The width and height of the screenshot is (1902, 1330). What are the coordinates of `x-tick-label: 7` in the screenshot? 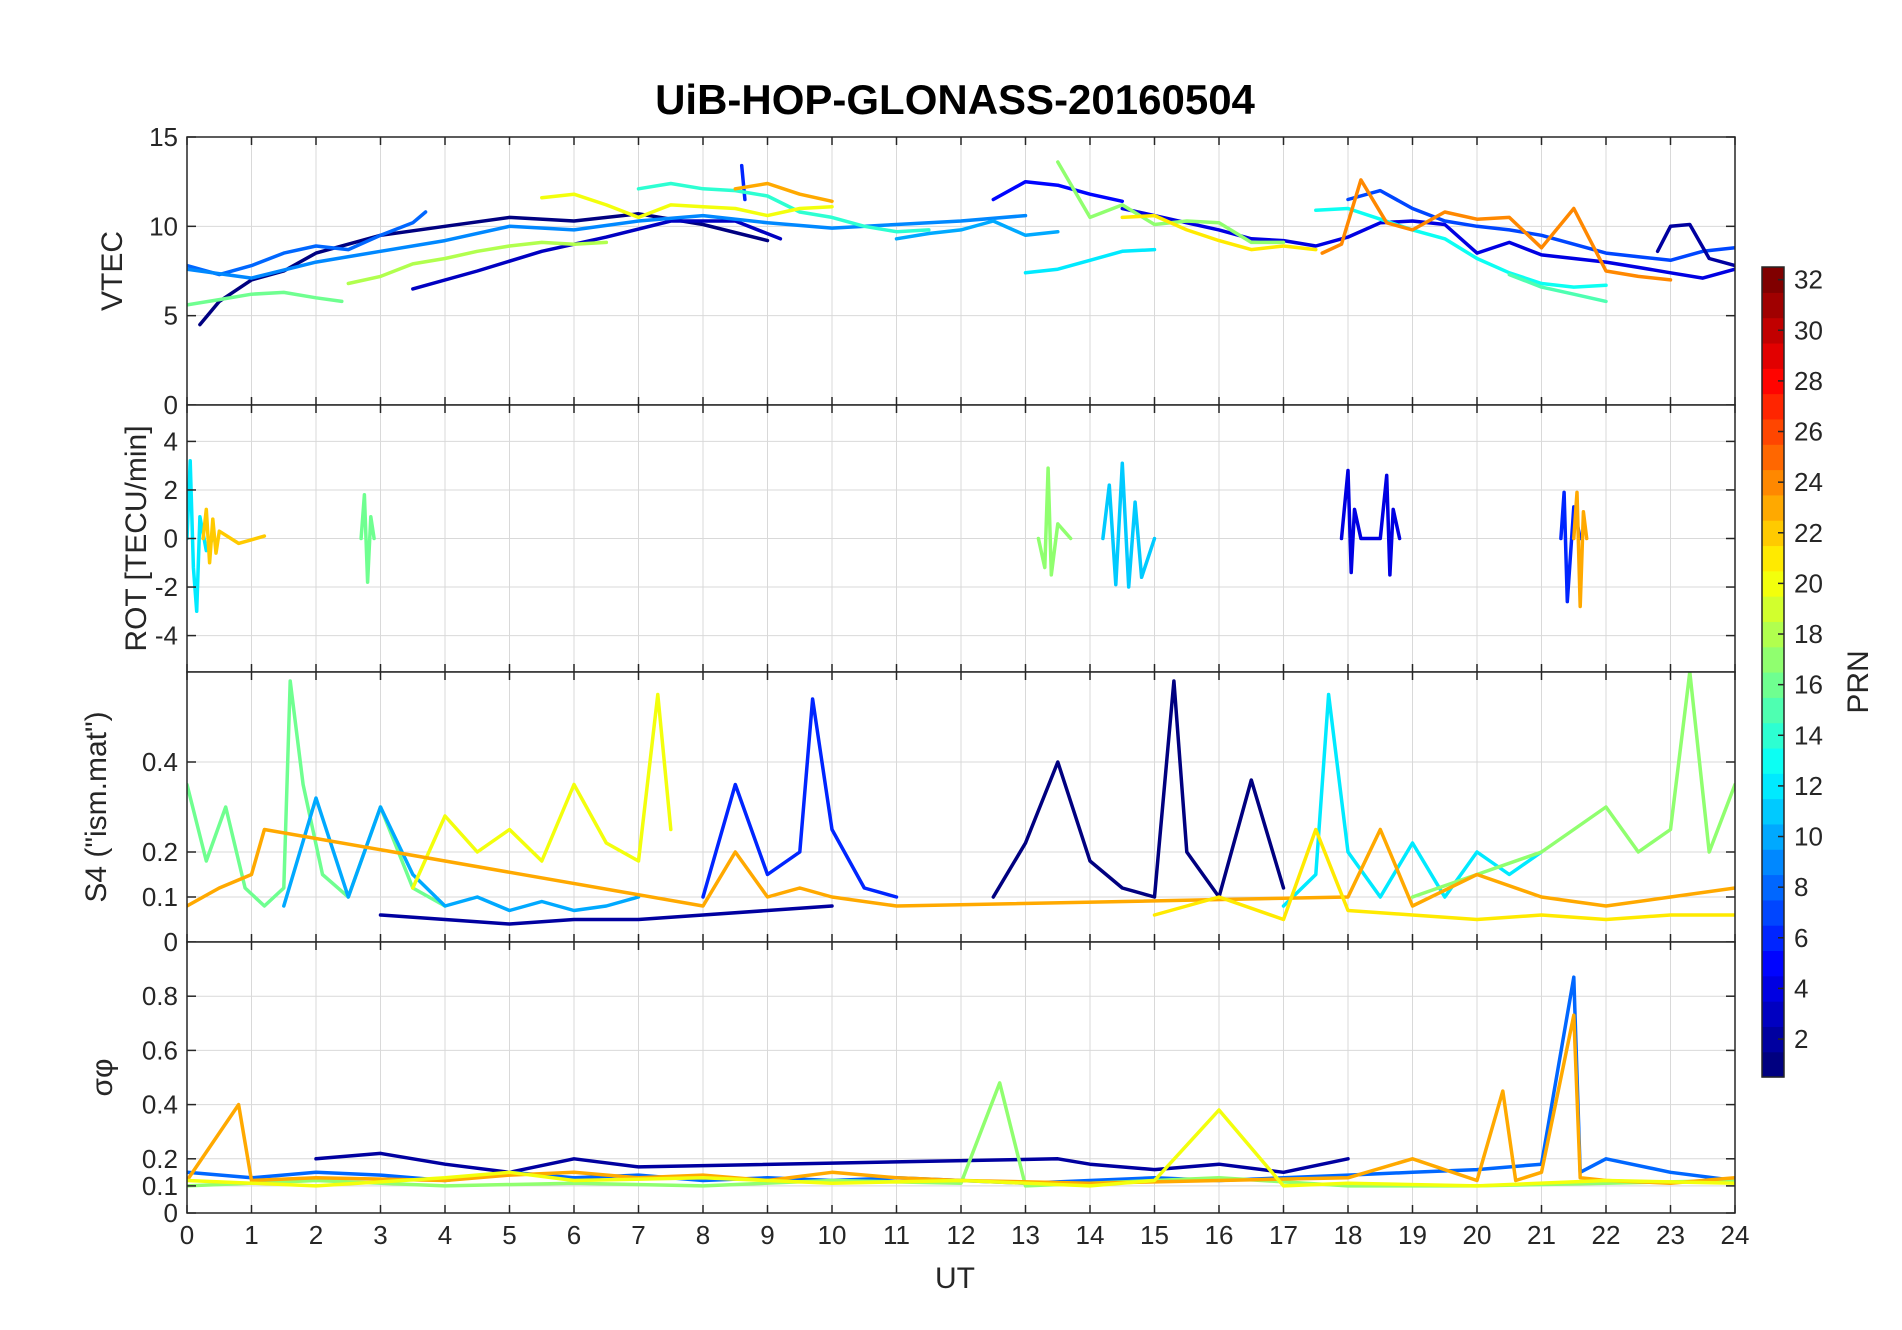 It's located at (638, 1235).